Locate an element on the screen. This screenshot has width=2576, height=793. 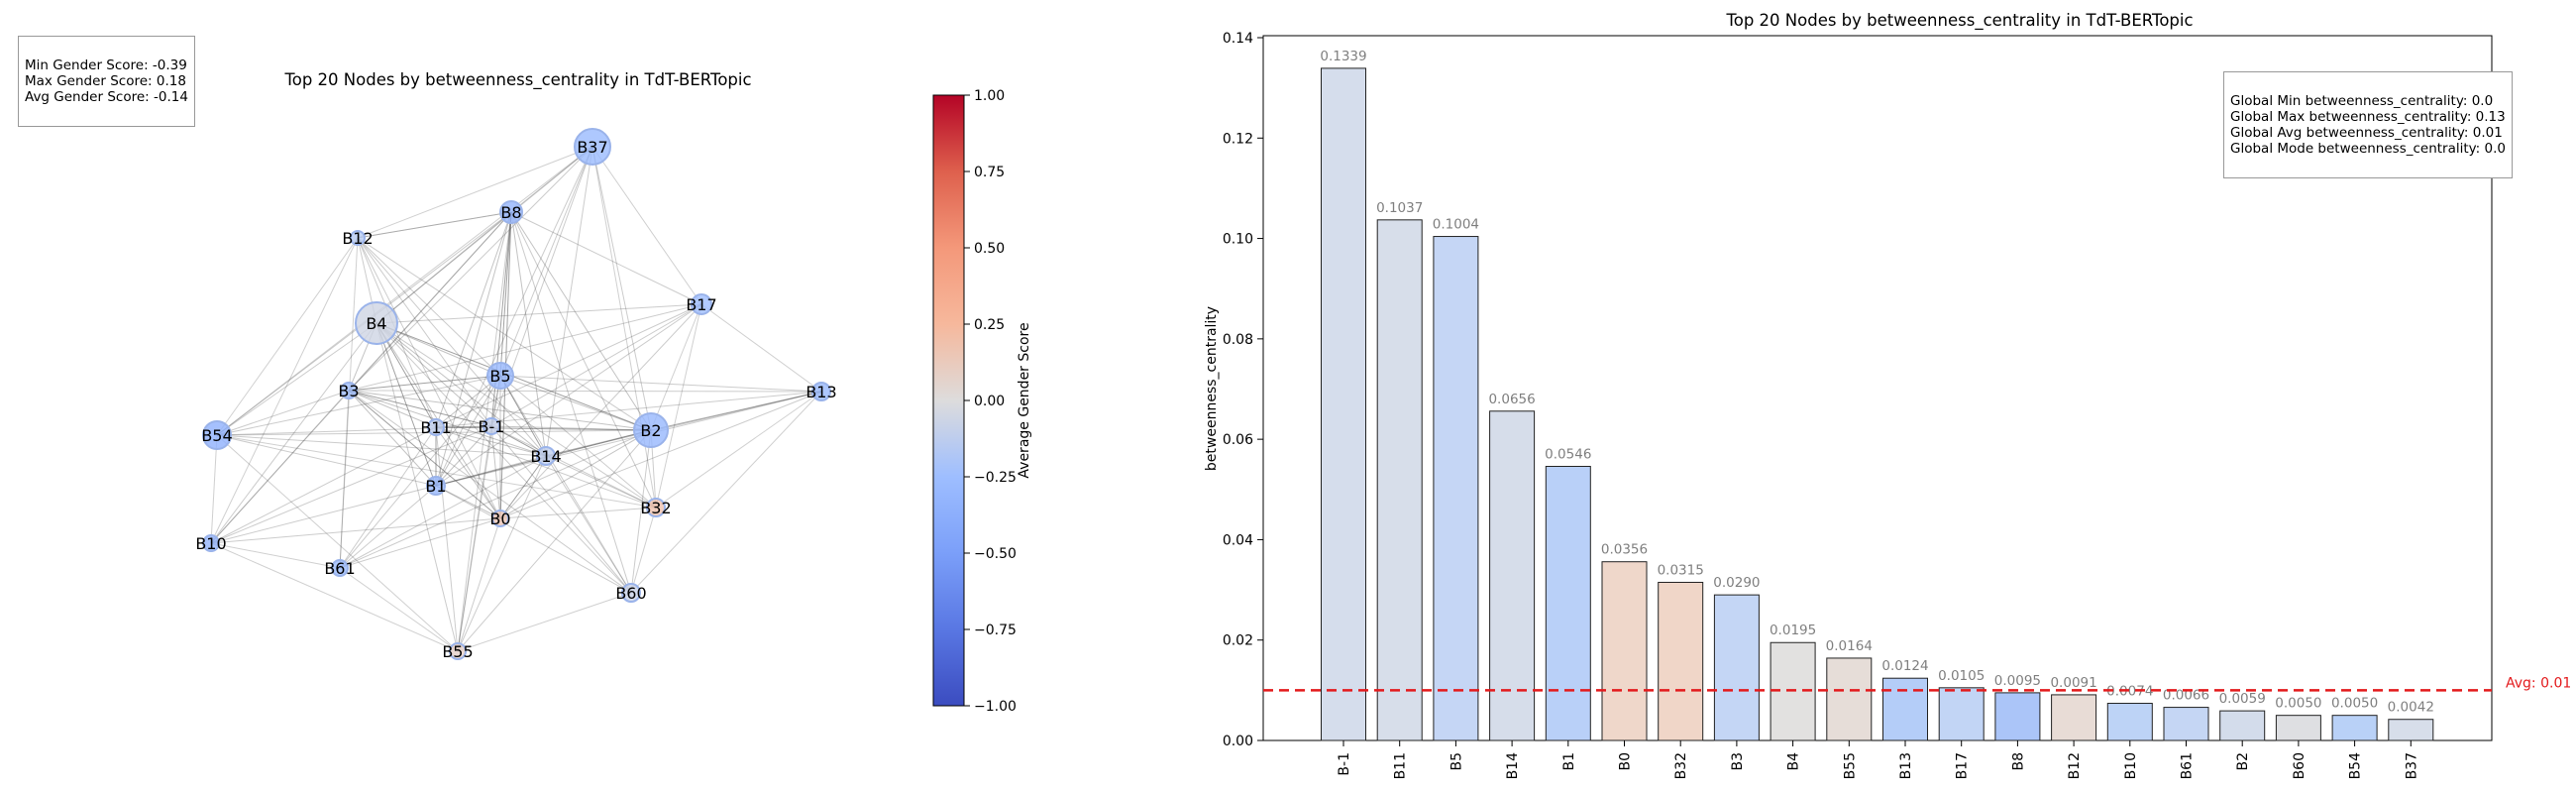
bar-value-label: 0.1004 is located at coordinates (1456, 225).